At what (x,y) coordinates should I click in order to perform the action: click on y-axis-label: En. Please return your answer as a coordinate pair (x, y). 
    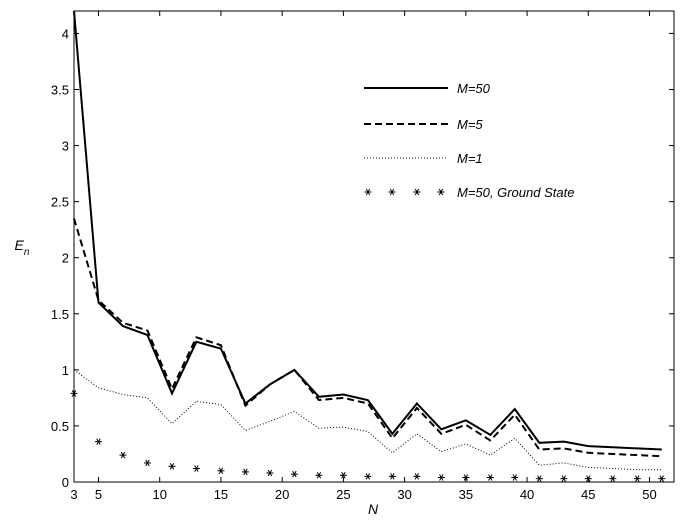
    Looking at the image, I should click on (22, 247).